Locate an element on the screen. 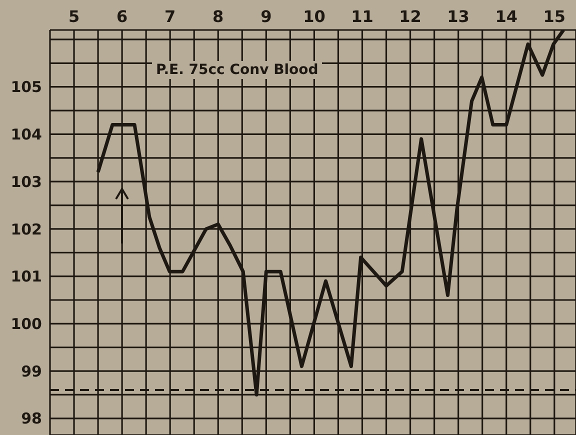  y-tick-label: 101 is located at coordinates (26, 277).